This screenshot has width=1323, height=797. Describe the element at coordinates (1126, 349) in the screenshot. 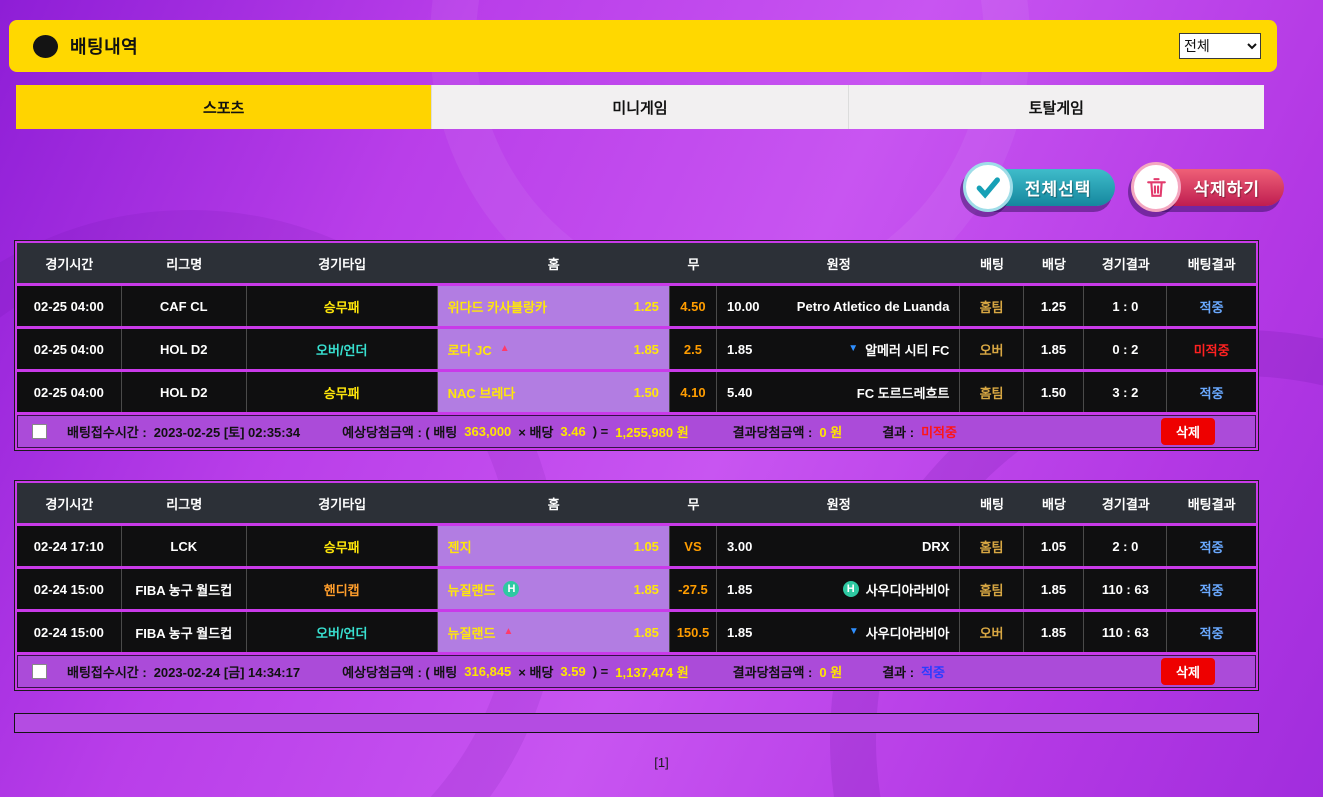

I see `cell-score: 0 : 2` at that location.